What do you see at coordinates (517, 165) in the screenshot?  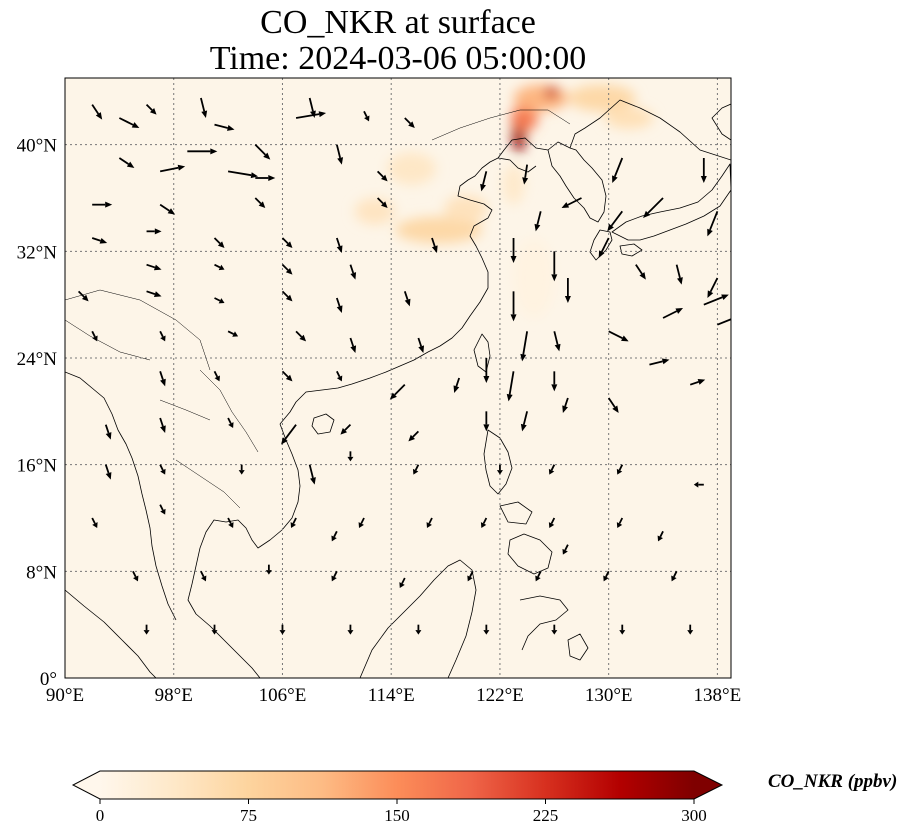 I see `coastline-liaodong` at bounding box center [517, 165].